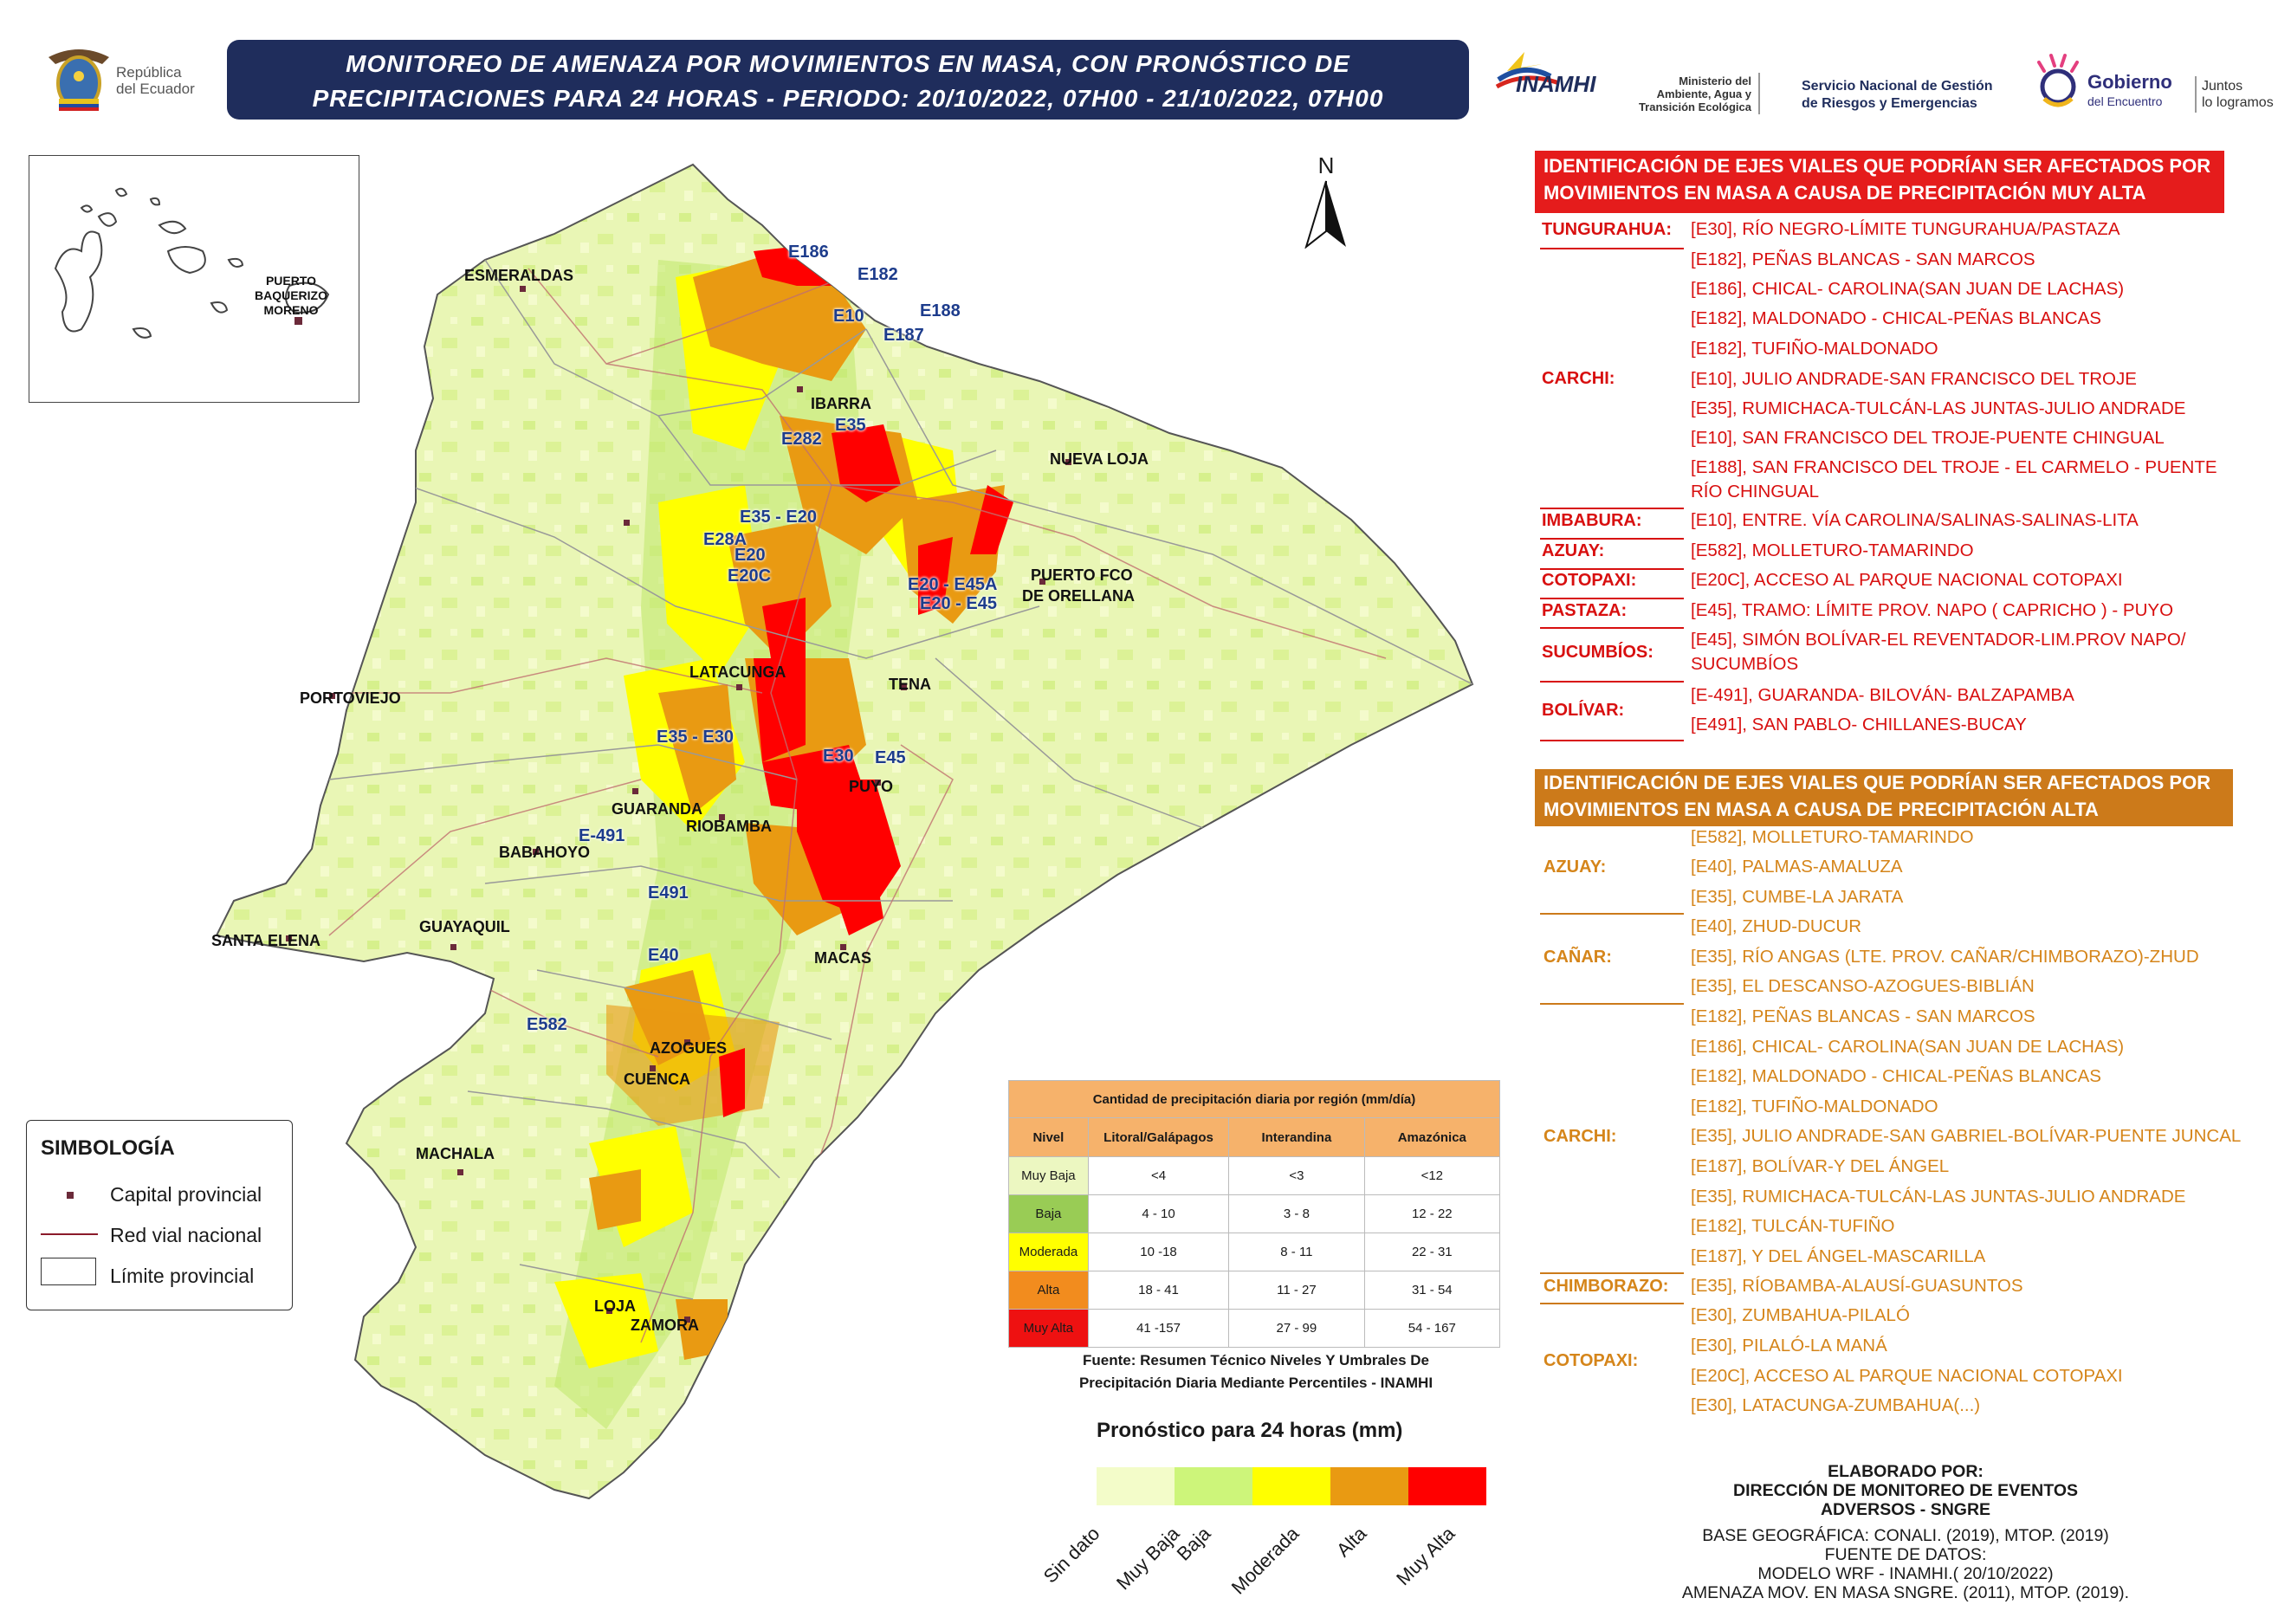 The image size is (2291, 1624). I want to click on province-label: PASTAZA:, so click(1585, 610).